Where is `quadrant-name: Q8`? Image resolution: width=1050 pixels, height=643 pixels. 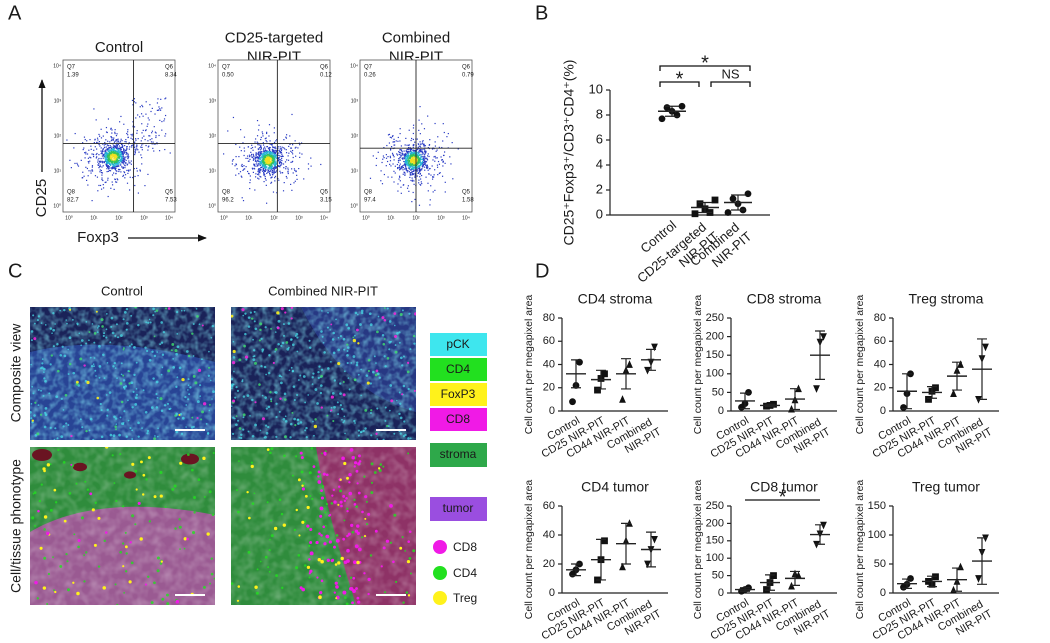 quadrant-name: Q8 is located at coordinates (71, 193).